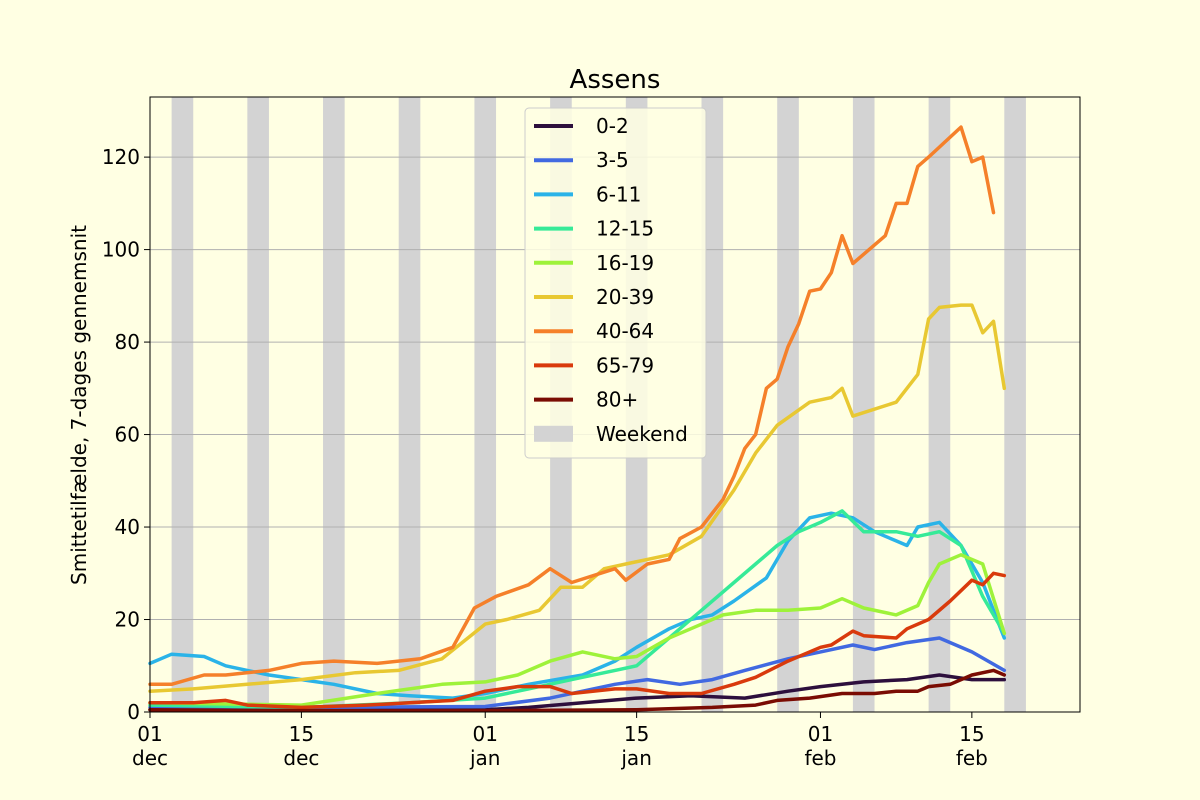 This screenshot has width=1200, height=800. I want to click on legend-label-weekend: Weekend, so click(642, 434).